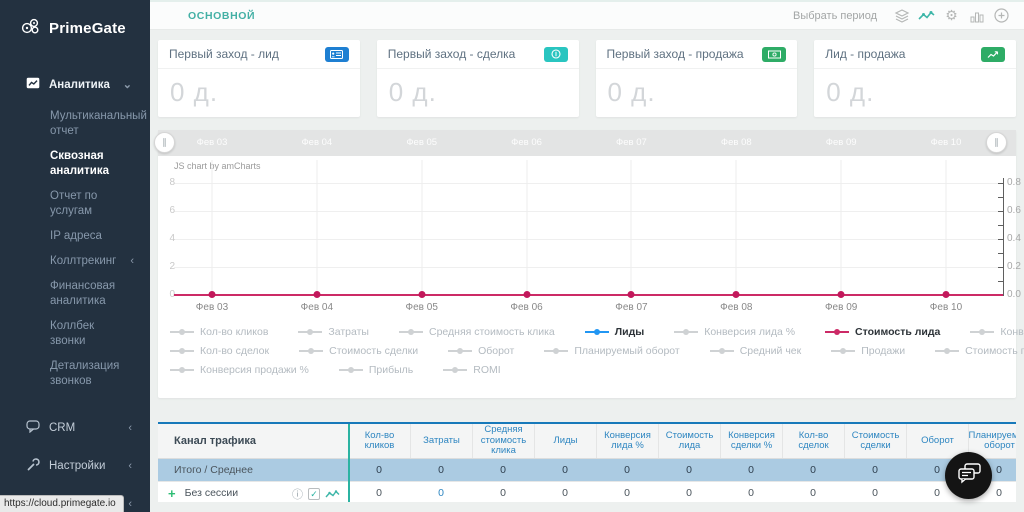 The width and height of the screenshot is (1024, 512). I want to click on chevron-down-icon: ⌄, so click(127, 85).